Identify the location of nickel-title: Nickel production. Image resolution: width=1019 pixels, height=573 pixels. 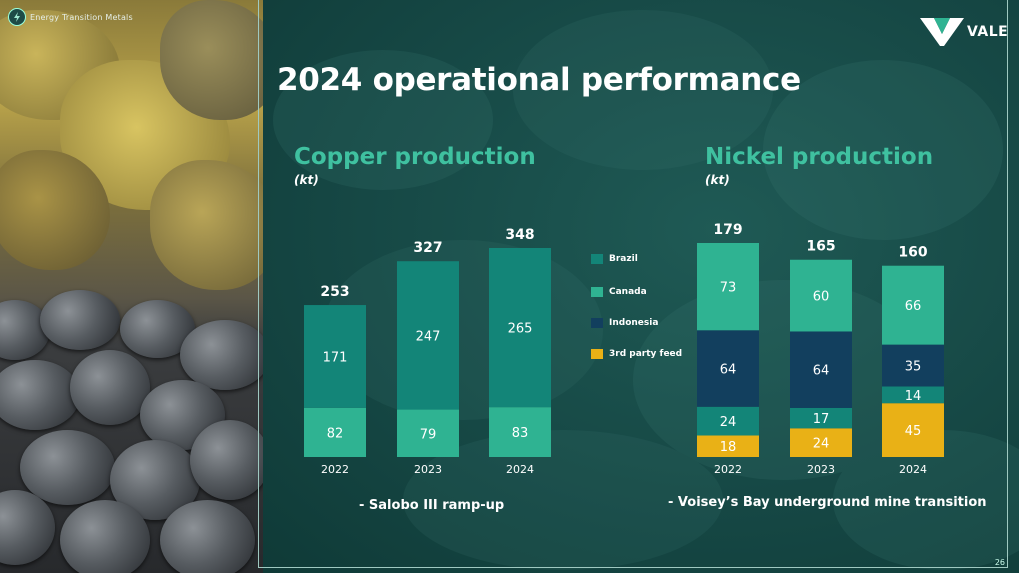
(819, 157).